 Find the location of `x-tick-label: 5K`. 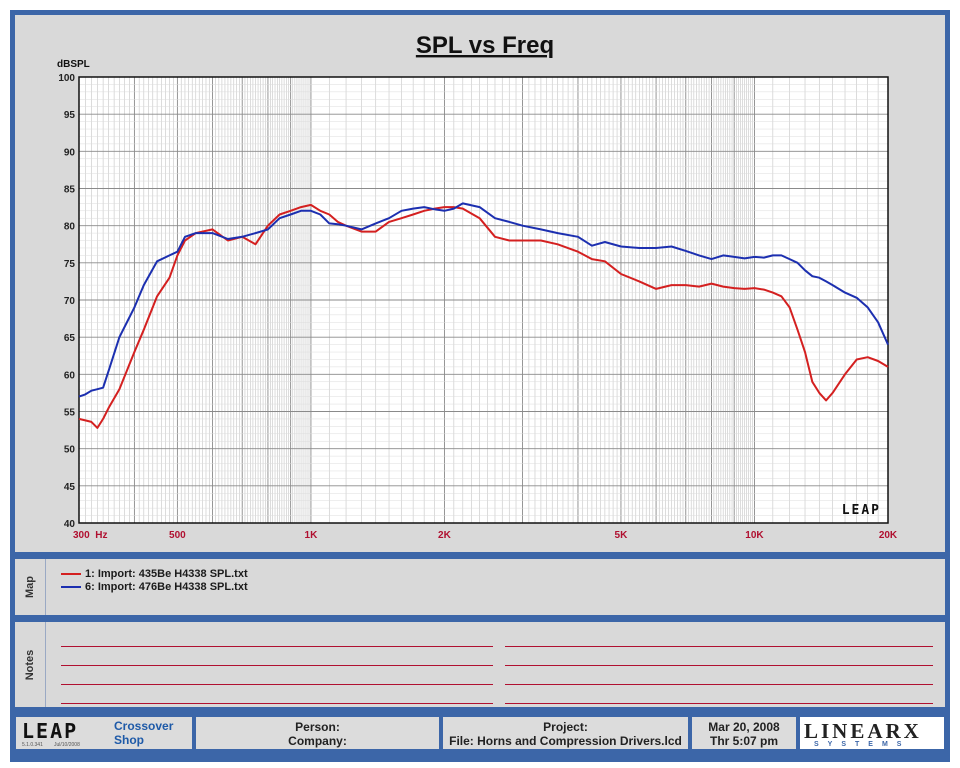

x-tick-label: 5K is located at coordinates (622, 535).